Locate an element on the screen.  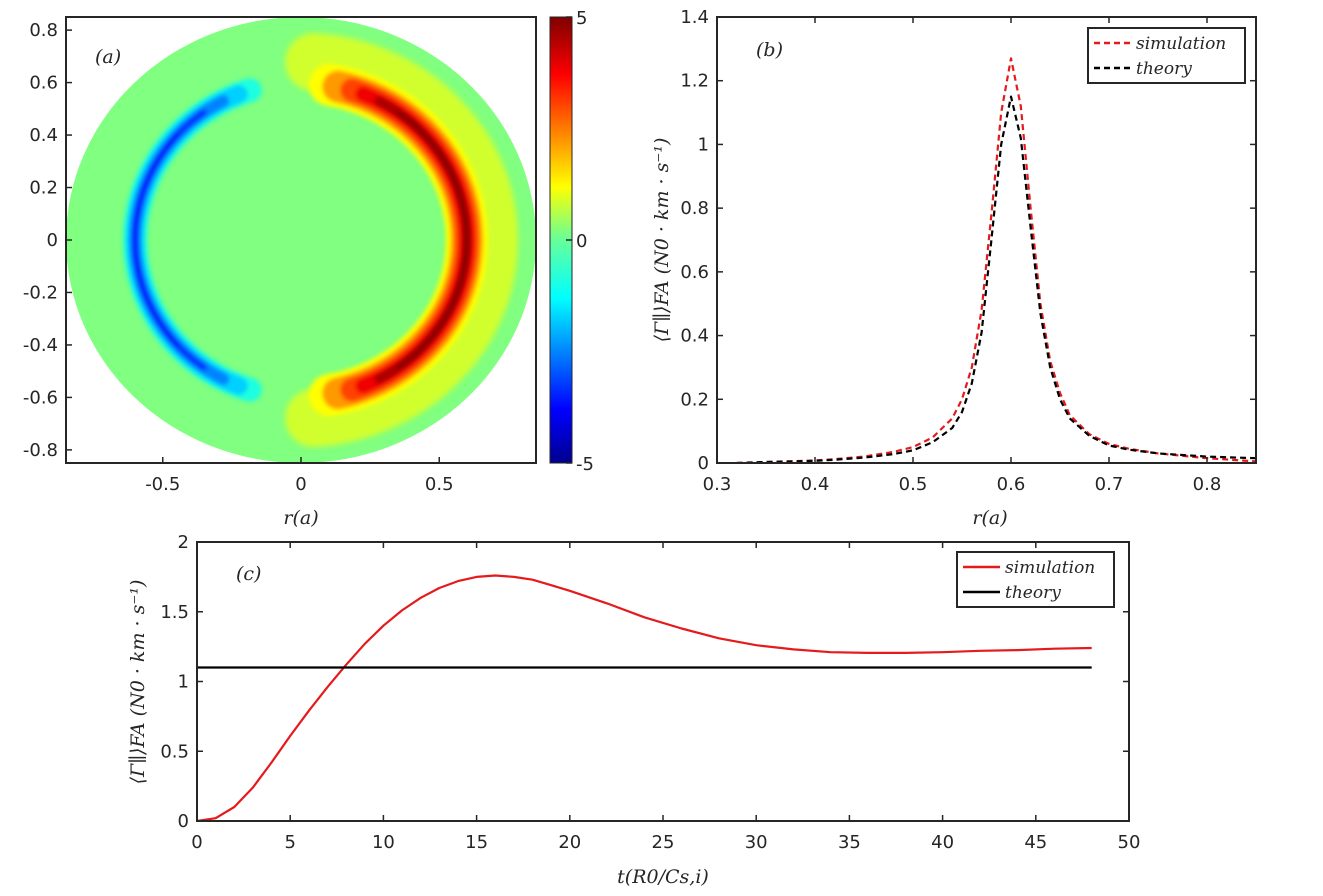
legend-box-c is located at coordinates (1035, 579).